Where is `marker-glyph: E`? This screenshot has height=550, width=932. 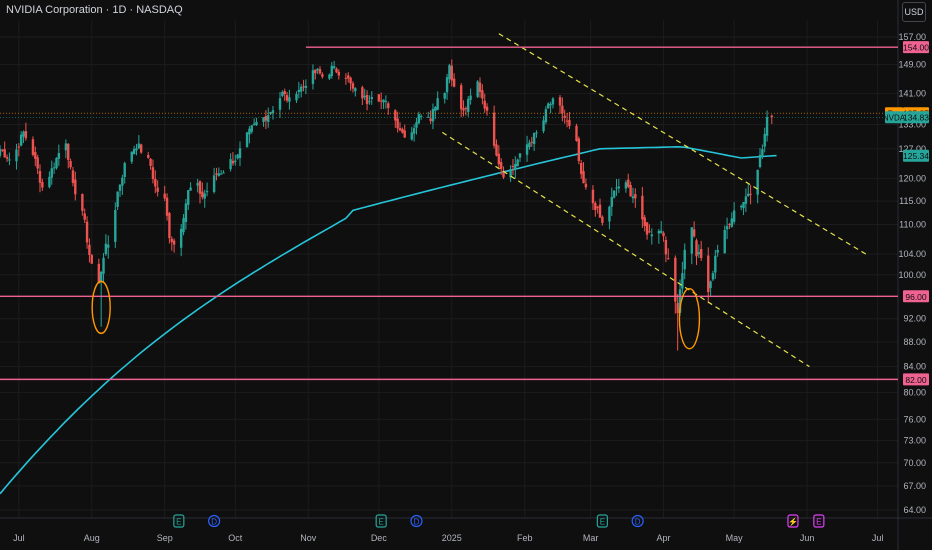 marker-glyph: E is located at coordinates (602, 522).